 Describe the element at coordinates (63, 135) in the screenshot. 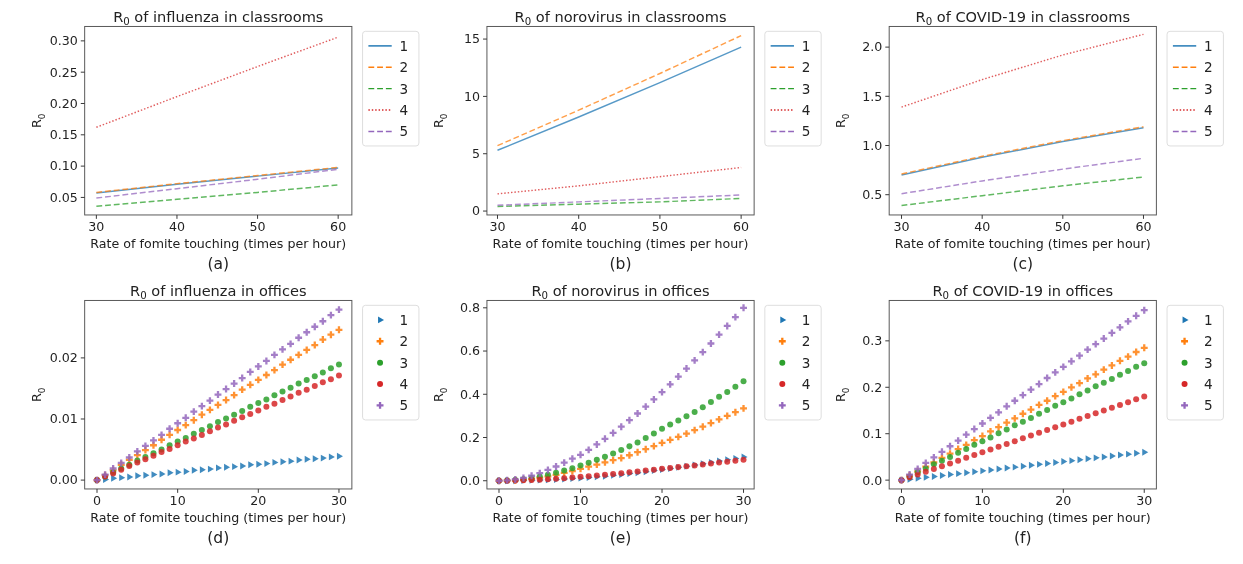

I see `y-tick-label: 0.15` at that location.